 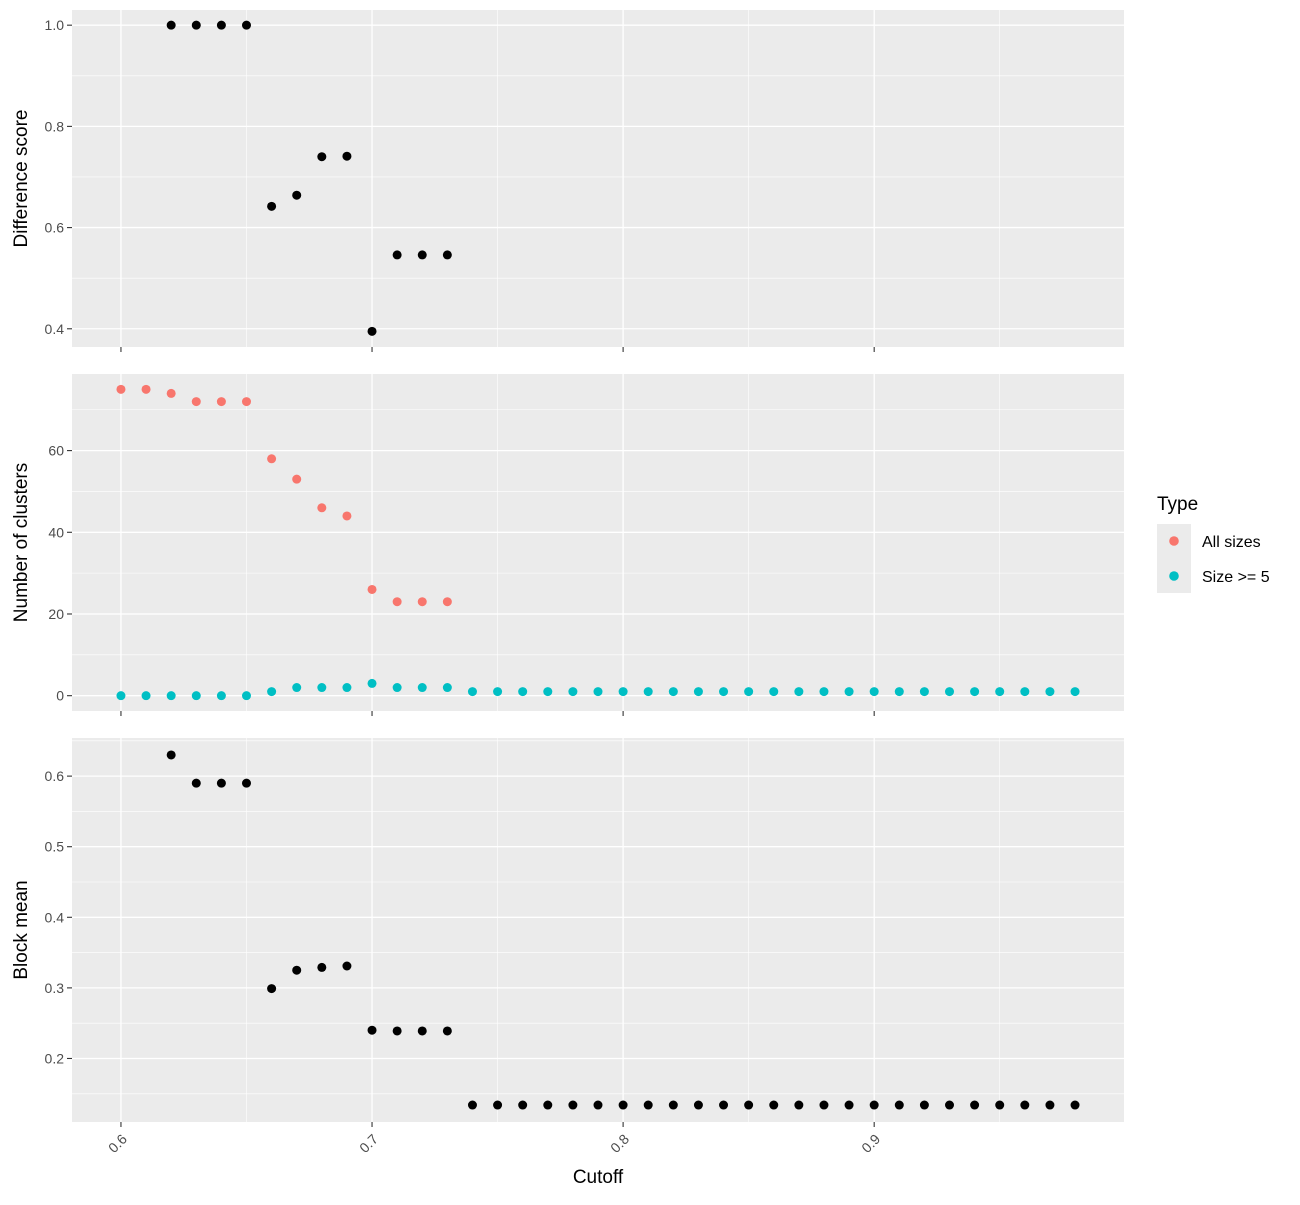 I want to click on y-tick-label: 60, so click(x=56, y=451).